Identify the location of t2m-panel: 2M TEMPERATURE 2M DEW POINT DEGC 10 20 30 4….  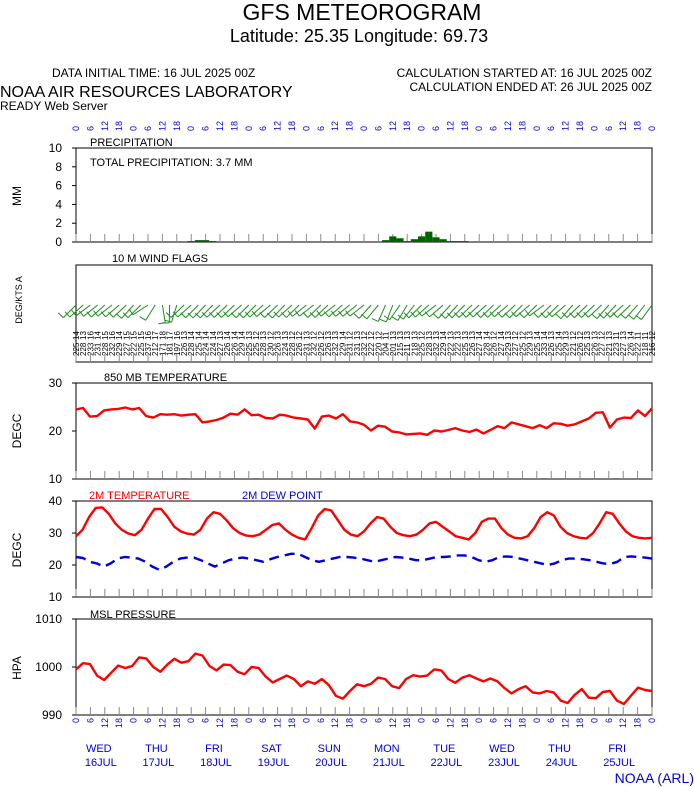
(331, 547).